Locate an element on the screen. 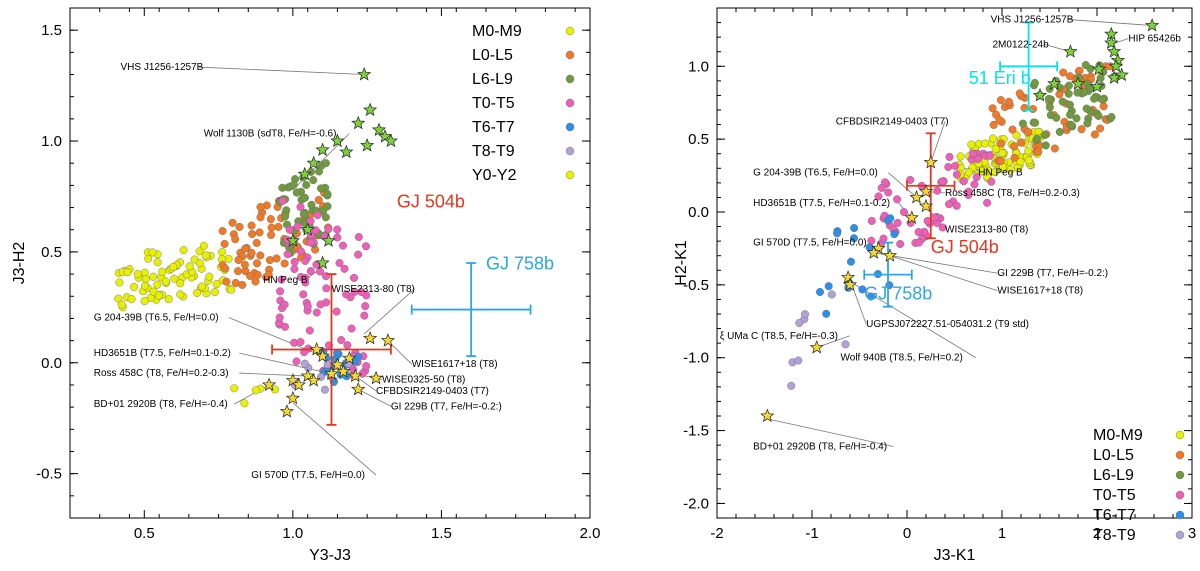  x-tick-label: 1.0 is located at coordinates (292, 533).